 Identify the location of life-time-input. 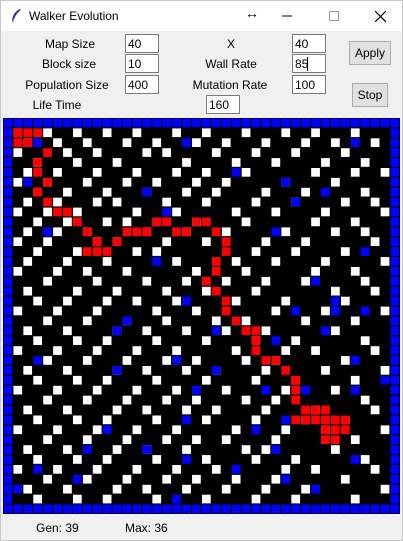
(223, 104).